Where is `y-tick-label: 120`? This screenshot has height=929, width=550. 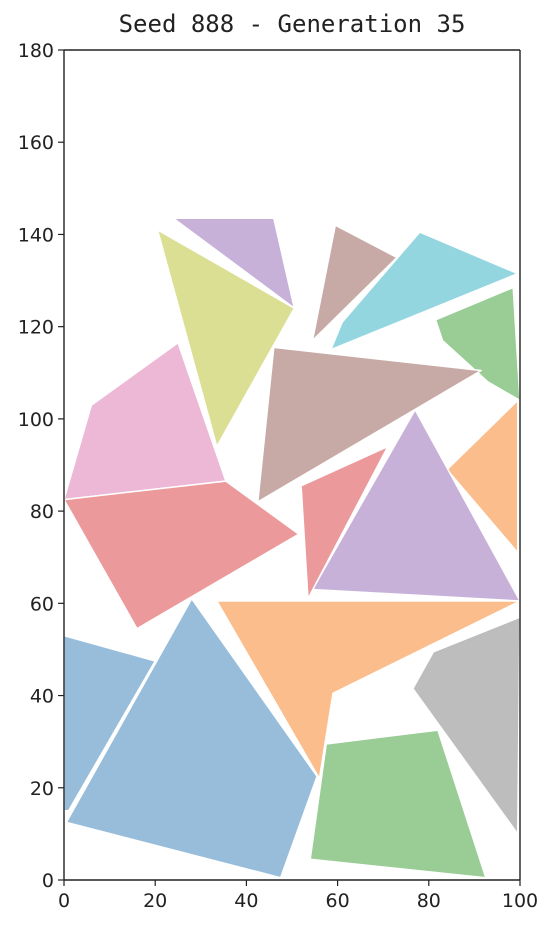 y-tick-label: 120 is located at coordinates (36, 328).